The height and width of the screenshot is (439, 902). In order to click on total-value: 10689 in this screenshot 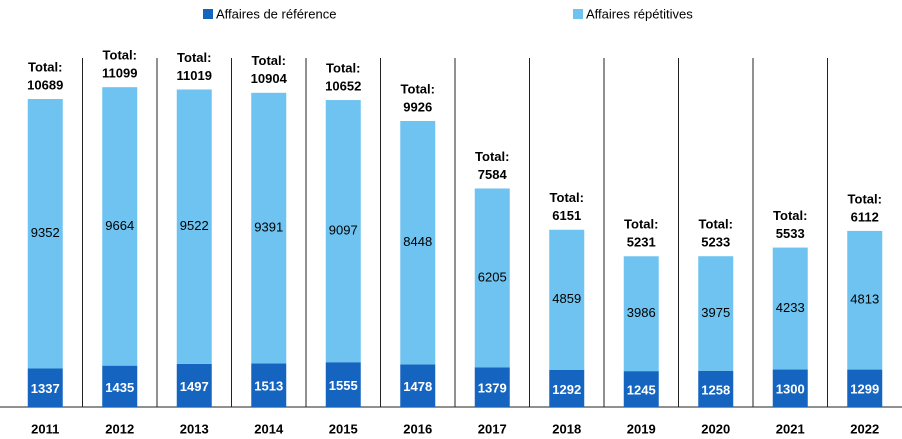, I will do `click(45, 84)`.